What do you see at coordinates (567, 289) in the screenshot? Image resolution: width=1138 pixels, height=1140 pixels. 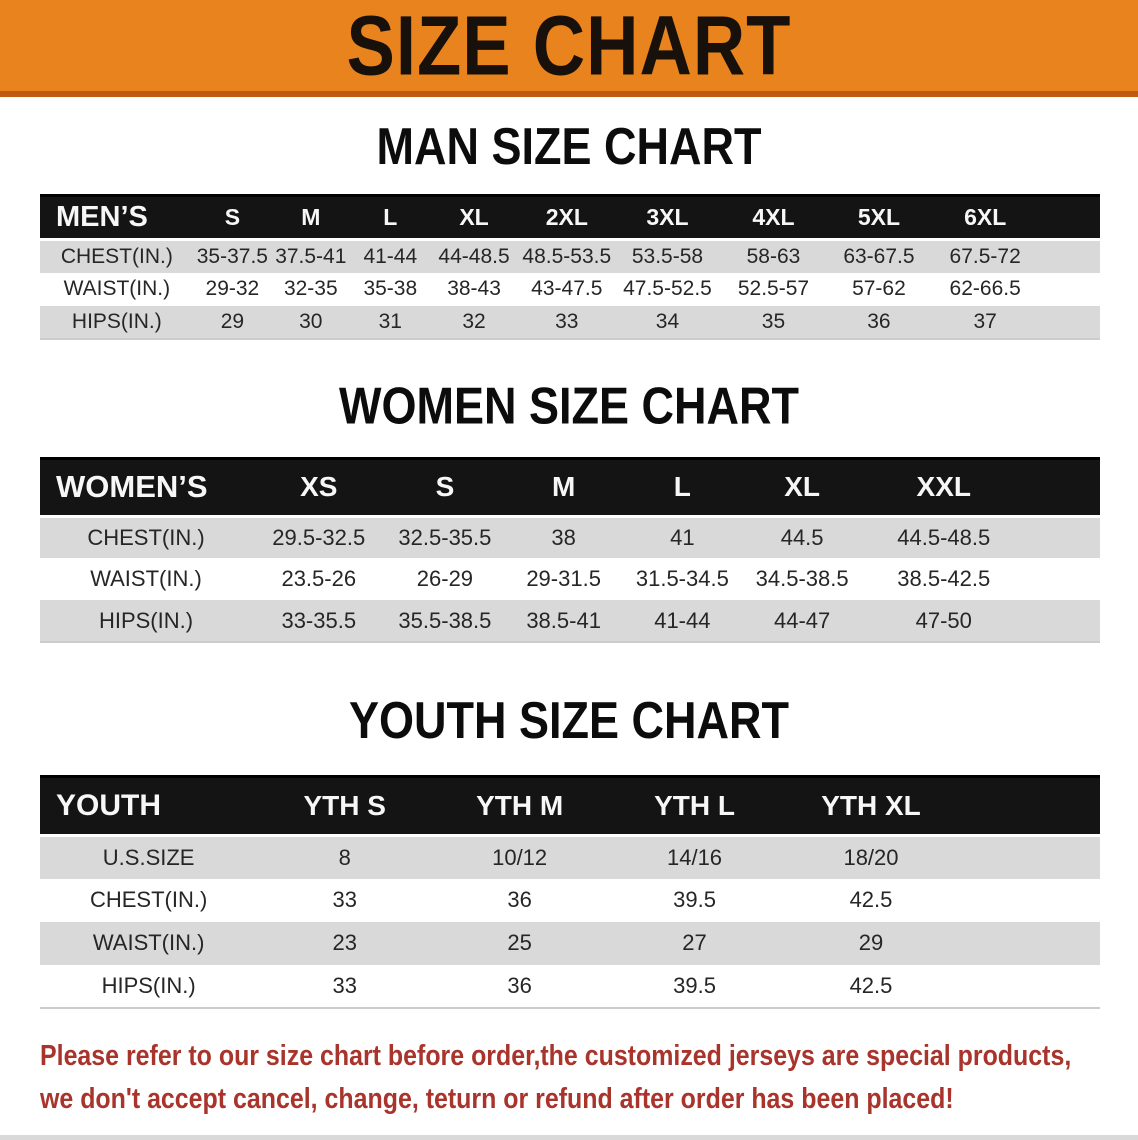 I see `size-value: 43-47.5` at bounding box center [567, 289].